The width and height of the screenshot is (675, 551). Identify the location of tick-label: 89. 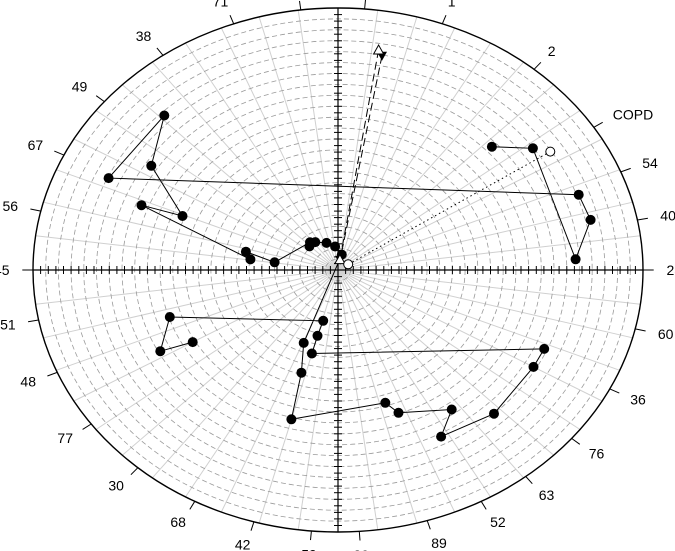
(439, 543).